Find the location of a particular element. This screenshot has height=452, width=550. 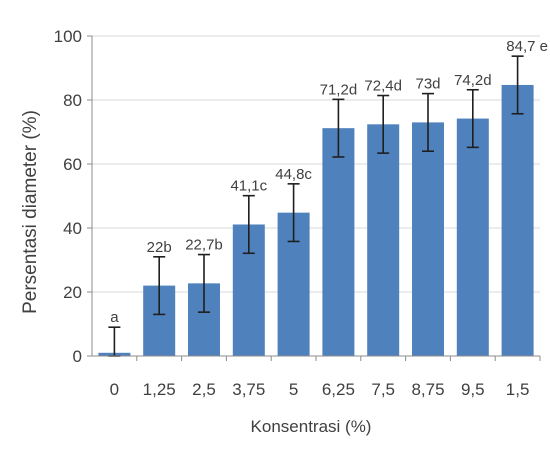

x-tick-label: 3,75 is located at coordinates (248, 389).